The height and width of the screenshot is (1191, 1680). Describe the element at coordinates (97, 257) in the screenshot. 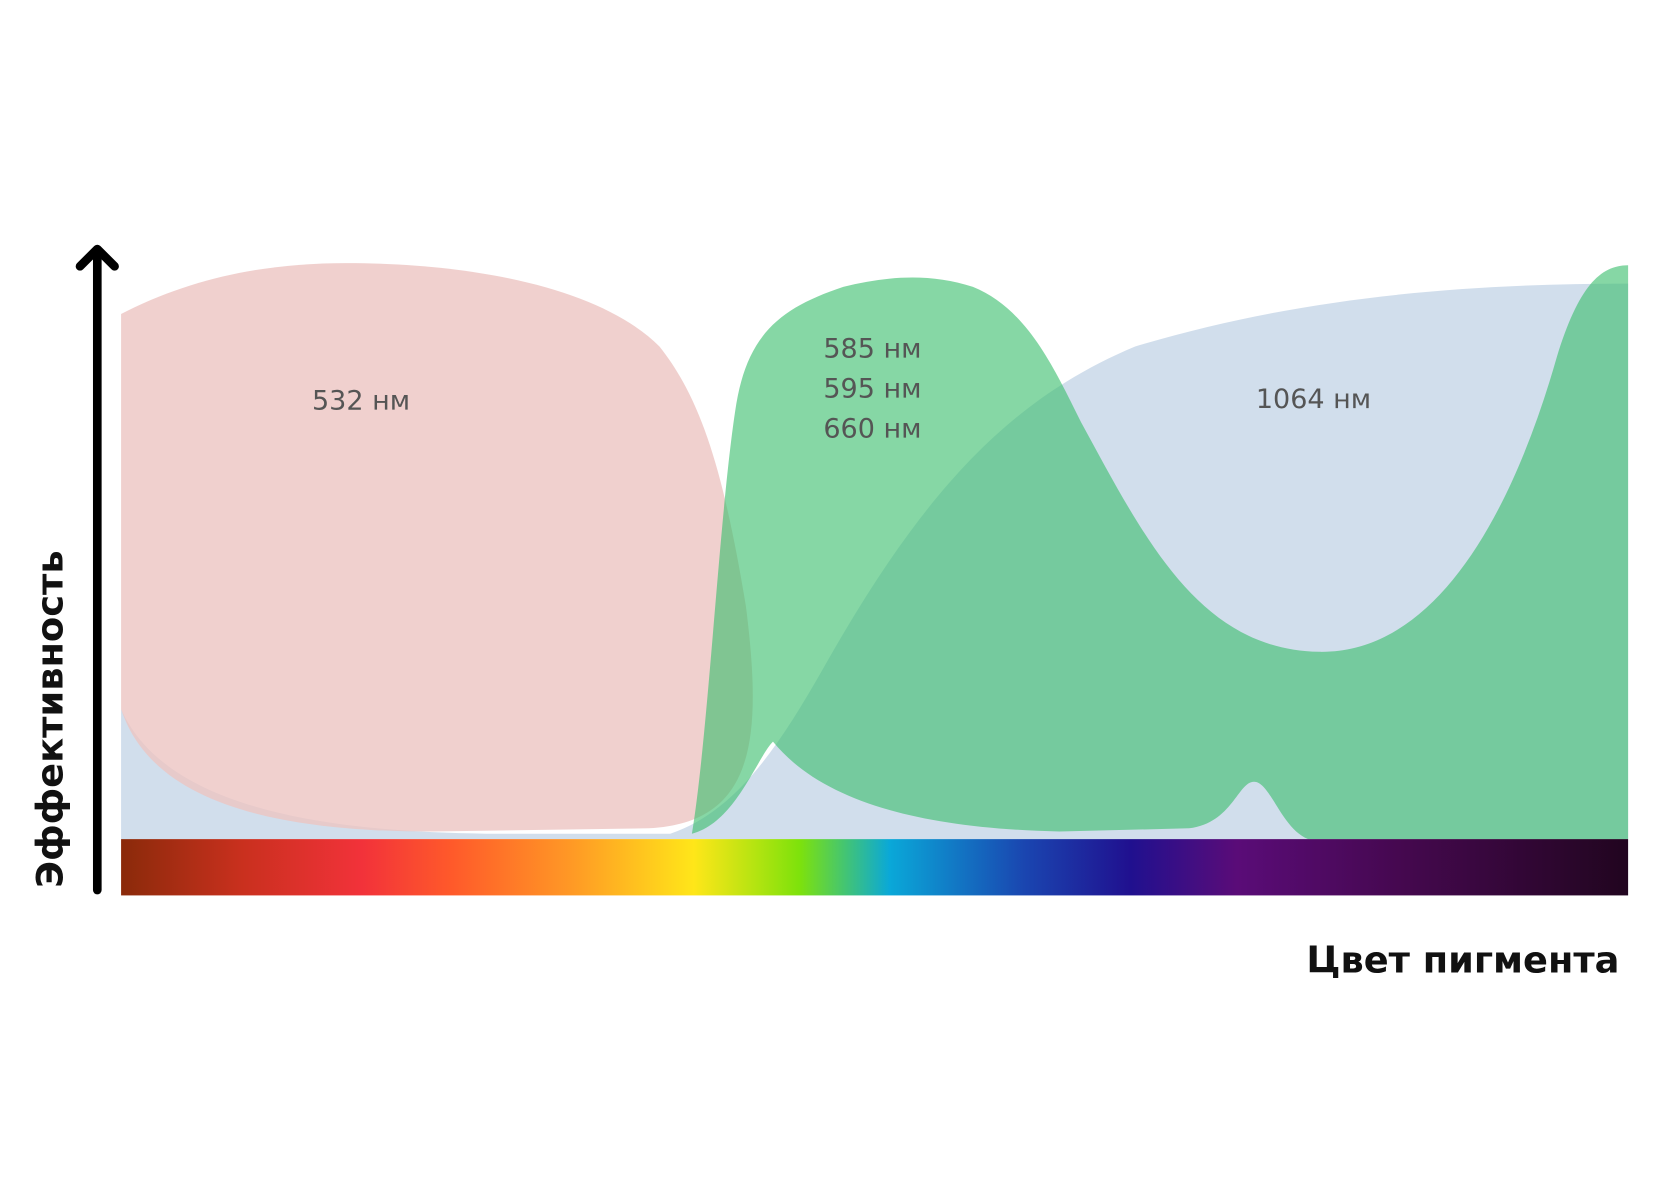

I see `y-axis-arrow` at that location.